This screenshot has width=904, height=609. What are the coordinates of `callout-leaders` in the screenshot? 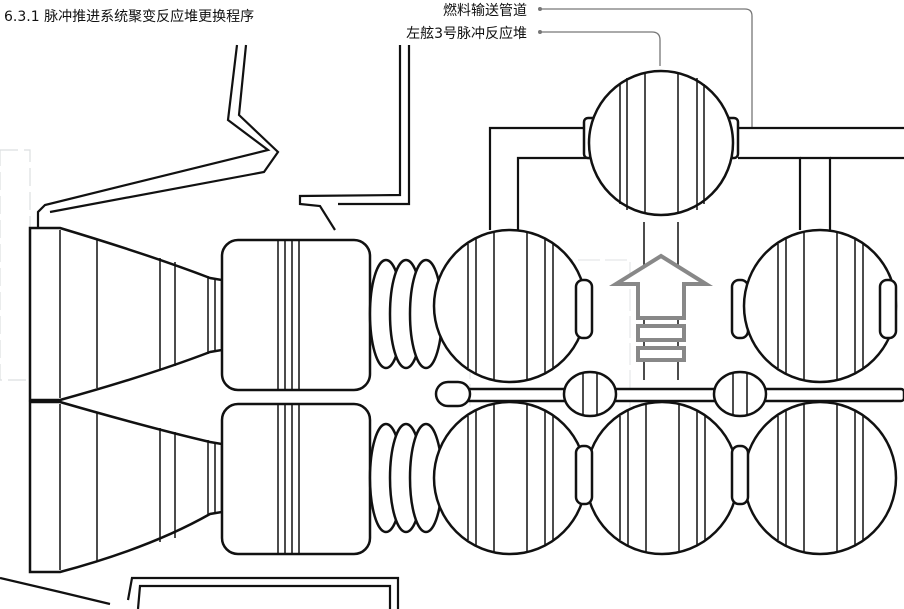 It's located at (645, 67).